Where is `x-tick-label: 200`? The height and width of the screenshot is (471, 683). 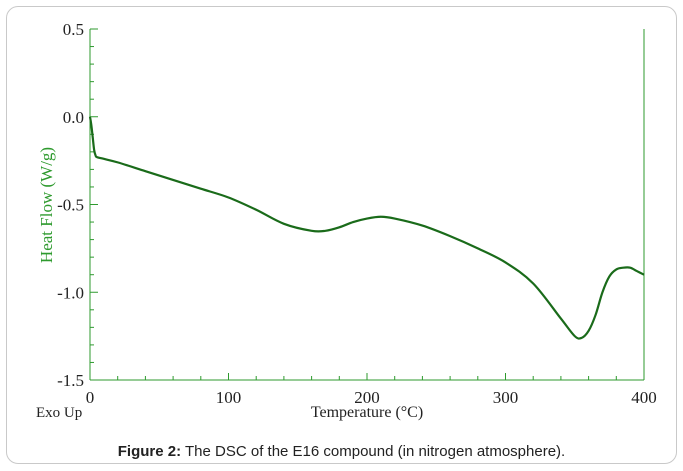 x-tick-label: 200 is located at coordinates (367, 397).